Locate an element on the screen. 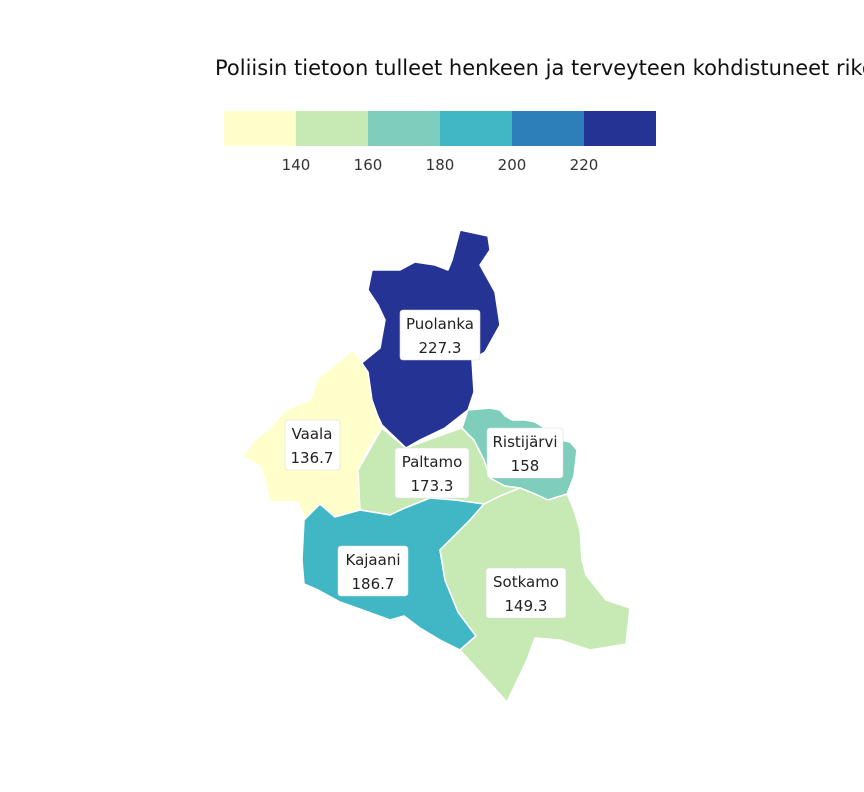 This screenshot has width=864, height=792. region-name: Paltamo is located at coordinates (432, 462).